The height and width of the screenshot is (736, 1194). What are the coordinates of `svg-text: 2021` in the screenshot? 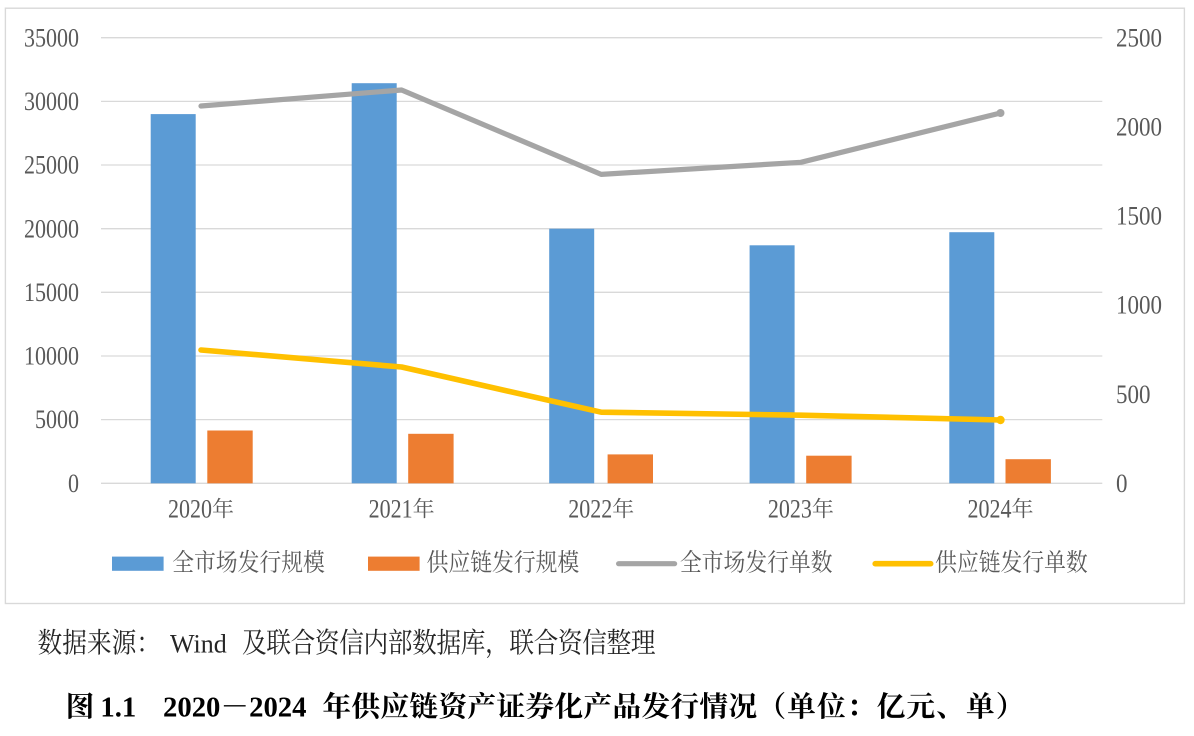 It's located at (391, 509).